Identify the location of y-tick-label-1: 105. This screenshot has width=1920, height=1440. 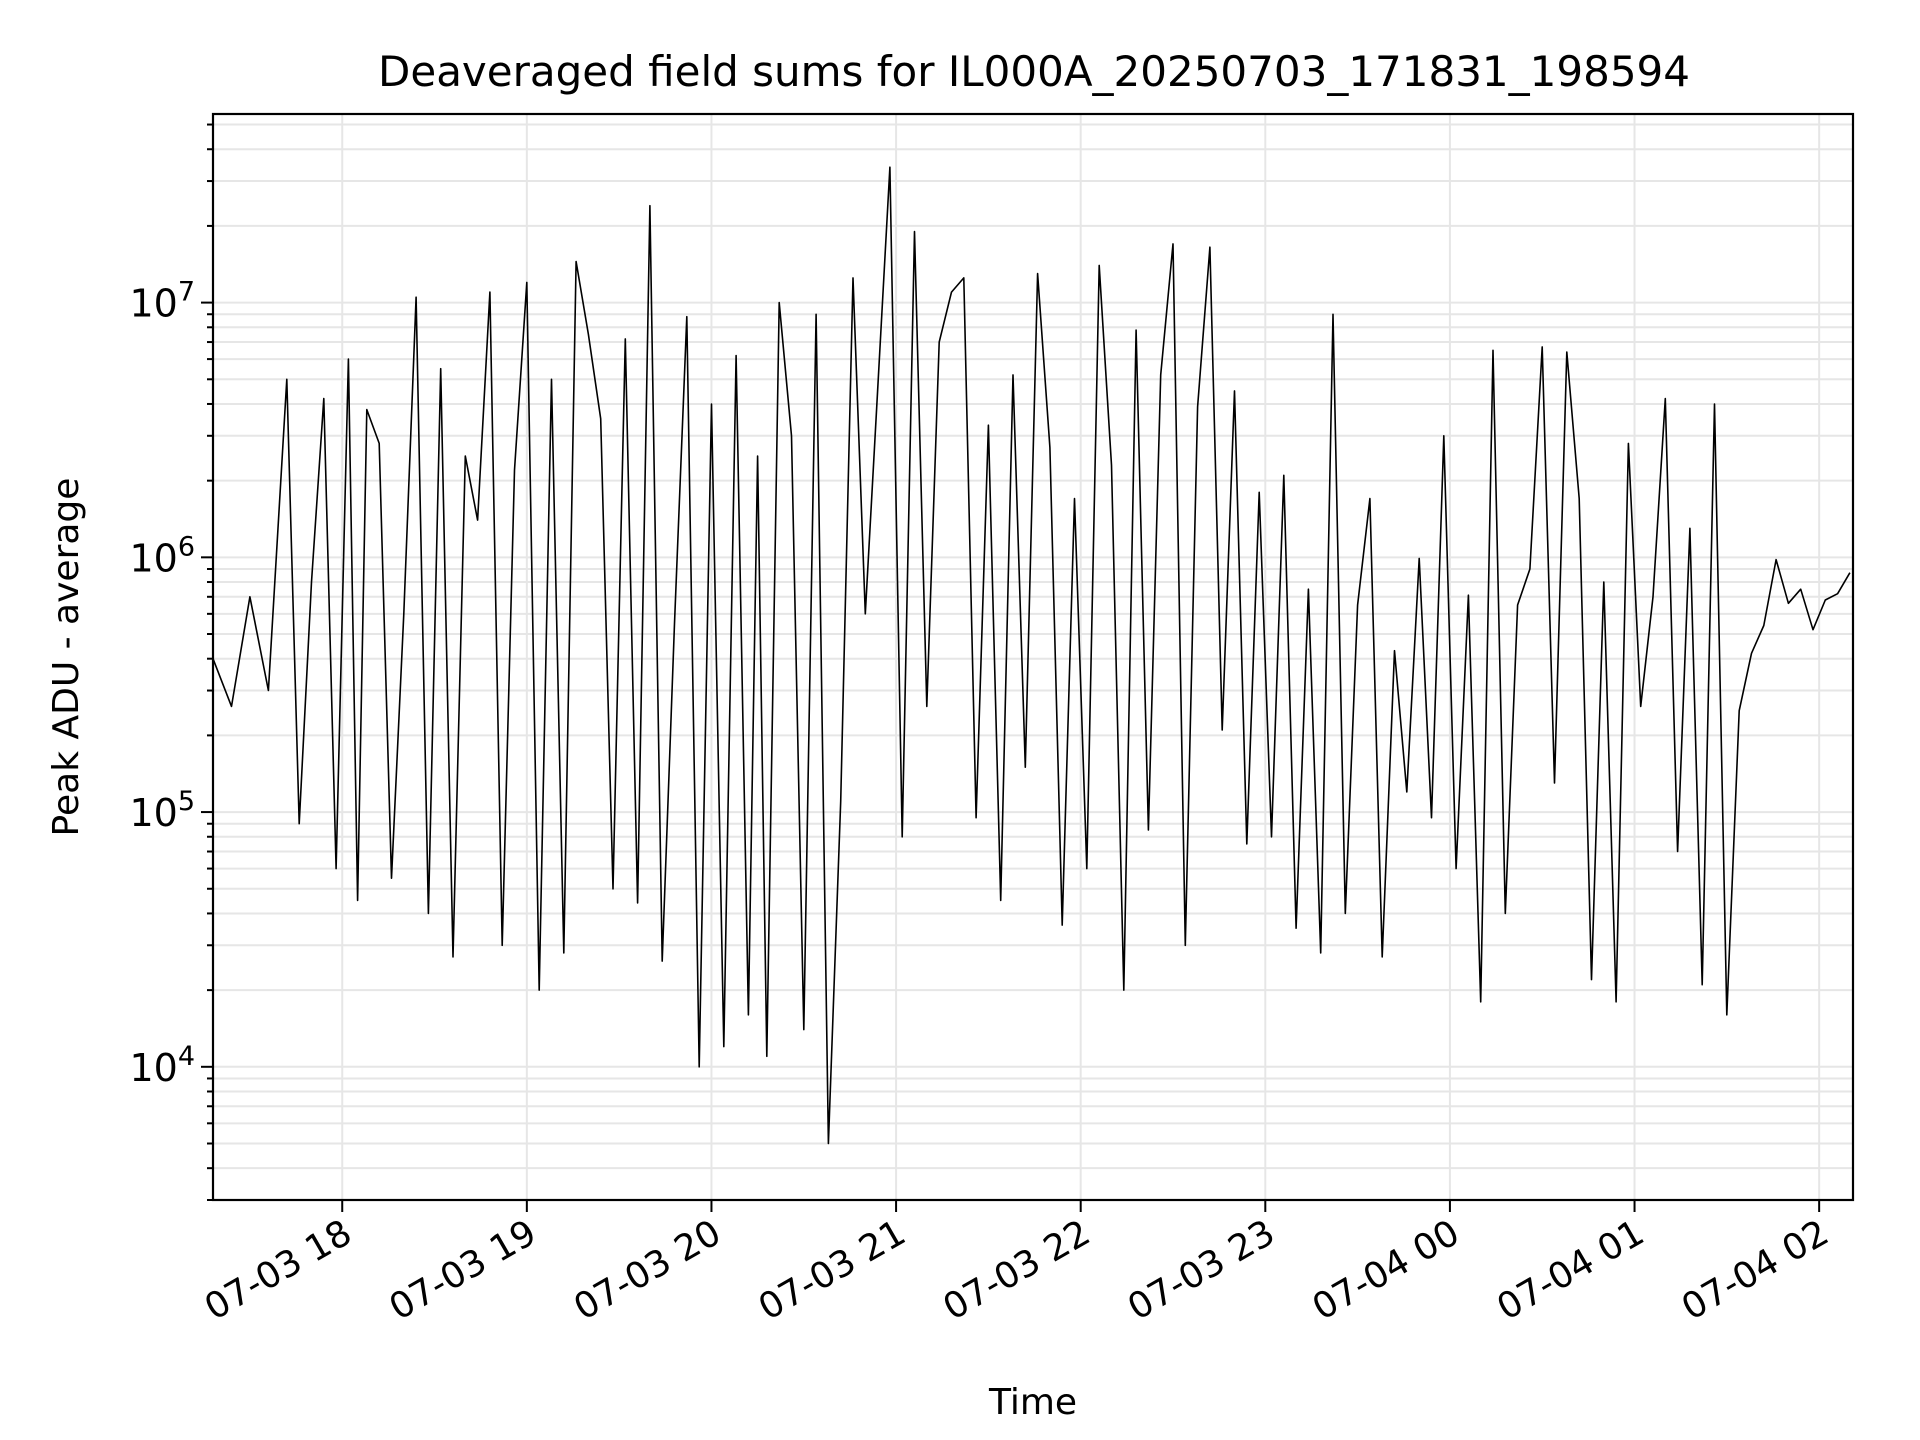
(162, 810).